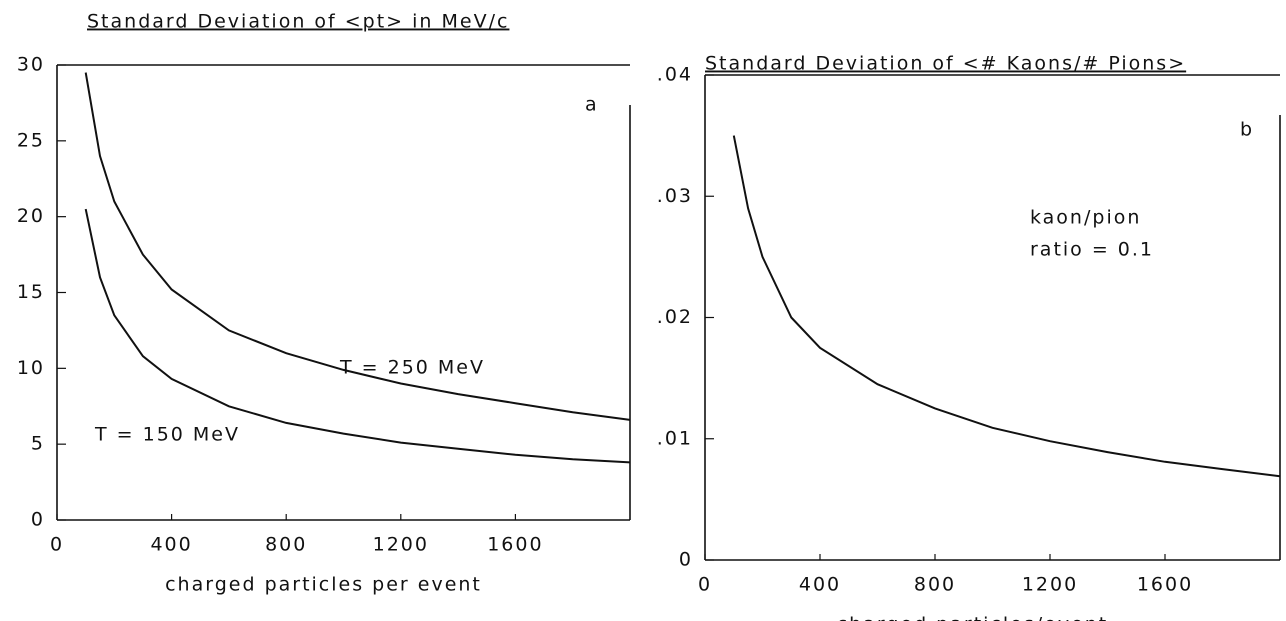 The width and height of the screenshot is (1286, 621). Describe the element at coordinates (31, 216) in the screenshot. I see `y-tick-label: 20` at that location.